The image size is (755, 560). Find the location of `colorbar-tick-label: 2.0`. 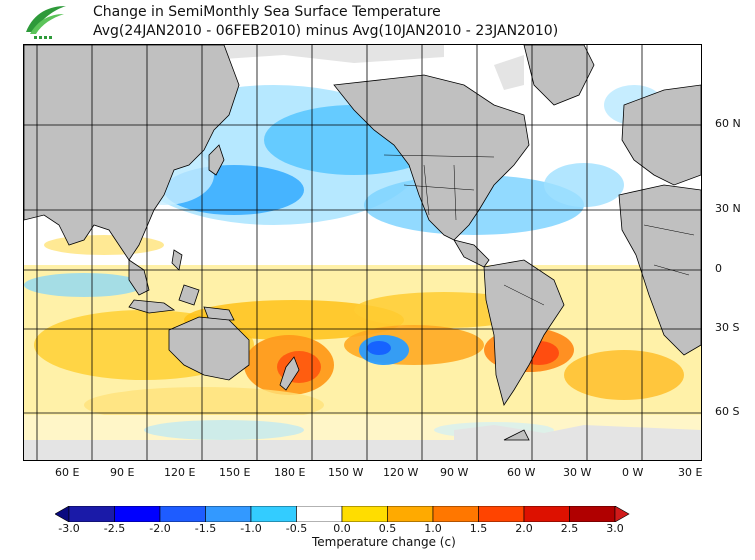

colorbar-tick-label: 2.0 is located at coordinates (524, 528).